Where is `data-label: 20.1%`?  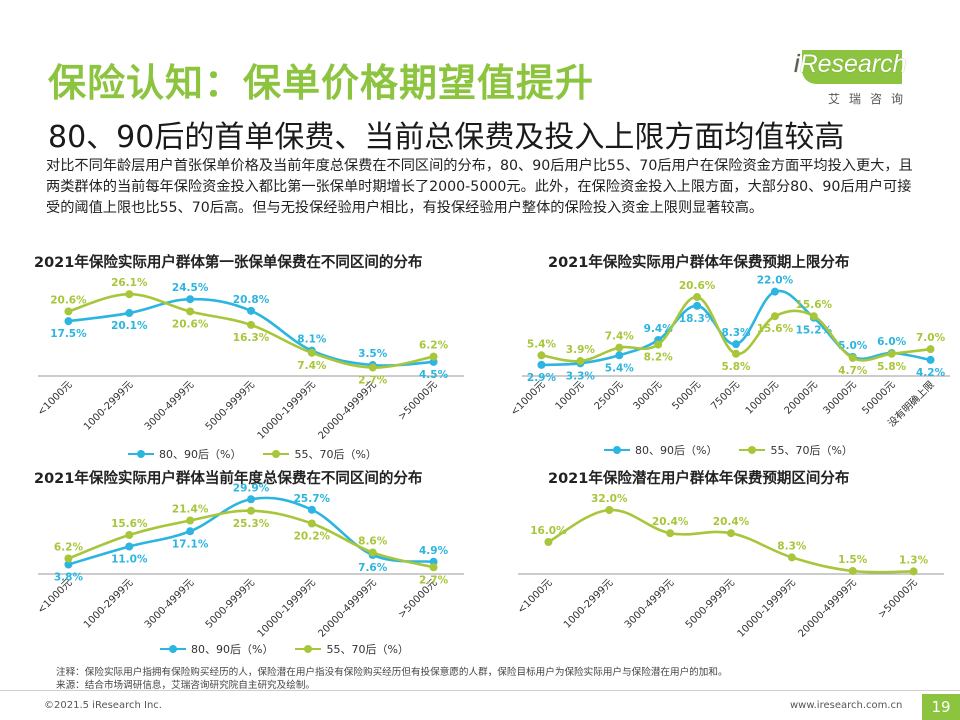
data-label: 20.1% is located at coordinates (129, 326).